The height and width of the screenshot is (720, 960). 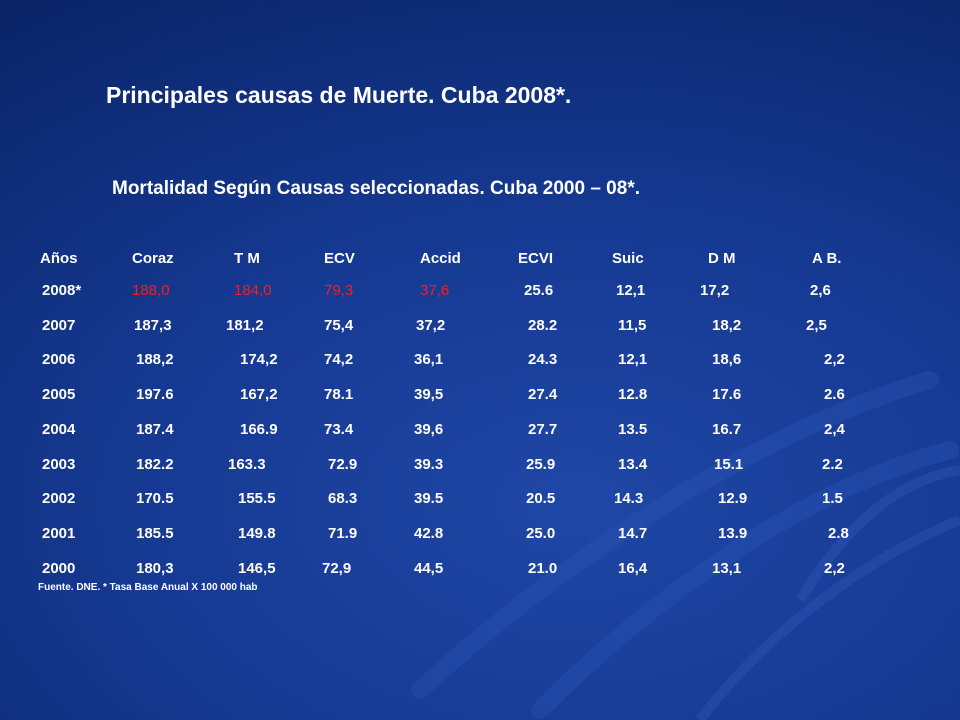 I want to click on table-cell: 155.5, so click(x=257, y=498).